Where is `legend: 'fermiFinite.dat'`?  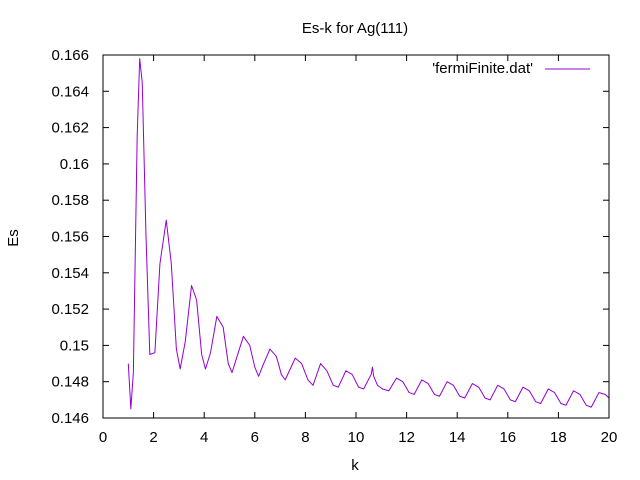
legend: 'fermiFinite.dat' is located at coordinates (511, 68).